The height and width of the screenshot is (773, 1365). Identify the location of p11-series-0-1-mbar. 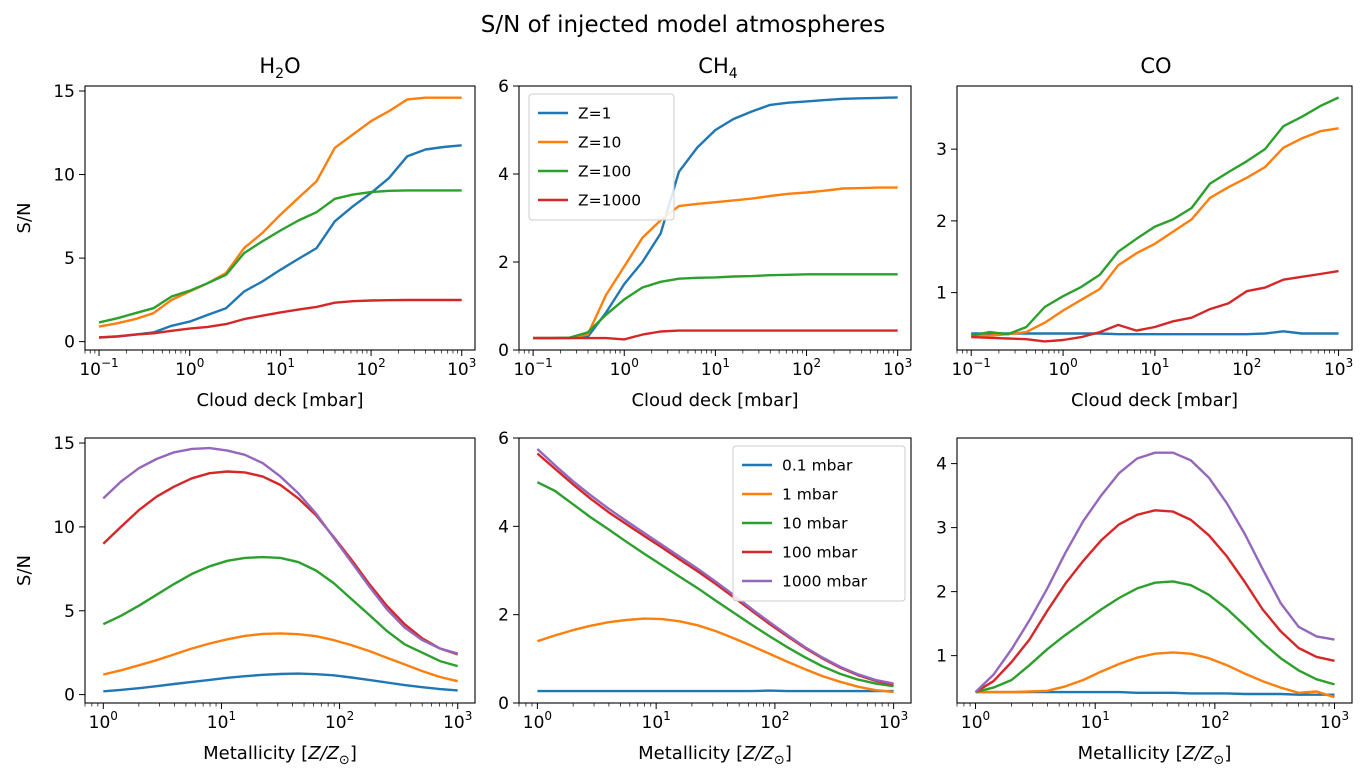
(715, 691).